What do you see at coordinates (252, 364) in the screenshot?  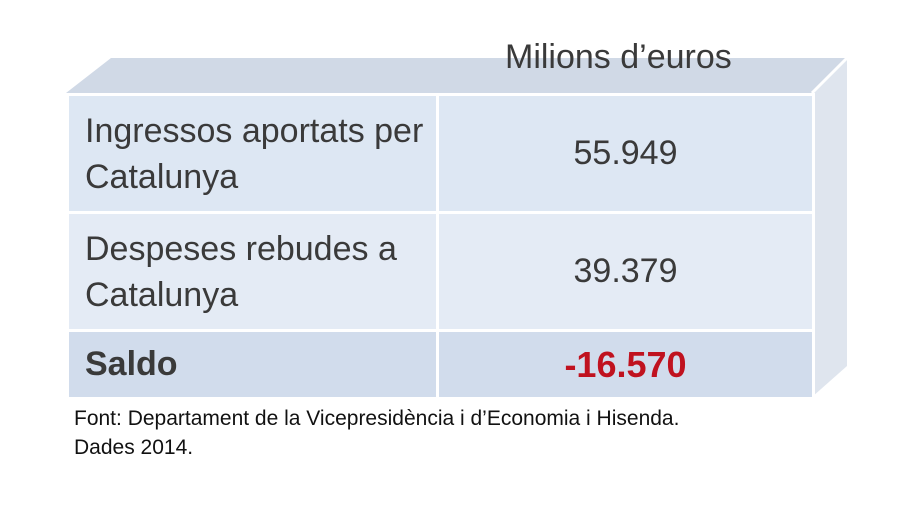 I see `total-label: Saldo` at bounding box center [252, 364].